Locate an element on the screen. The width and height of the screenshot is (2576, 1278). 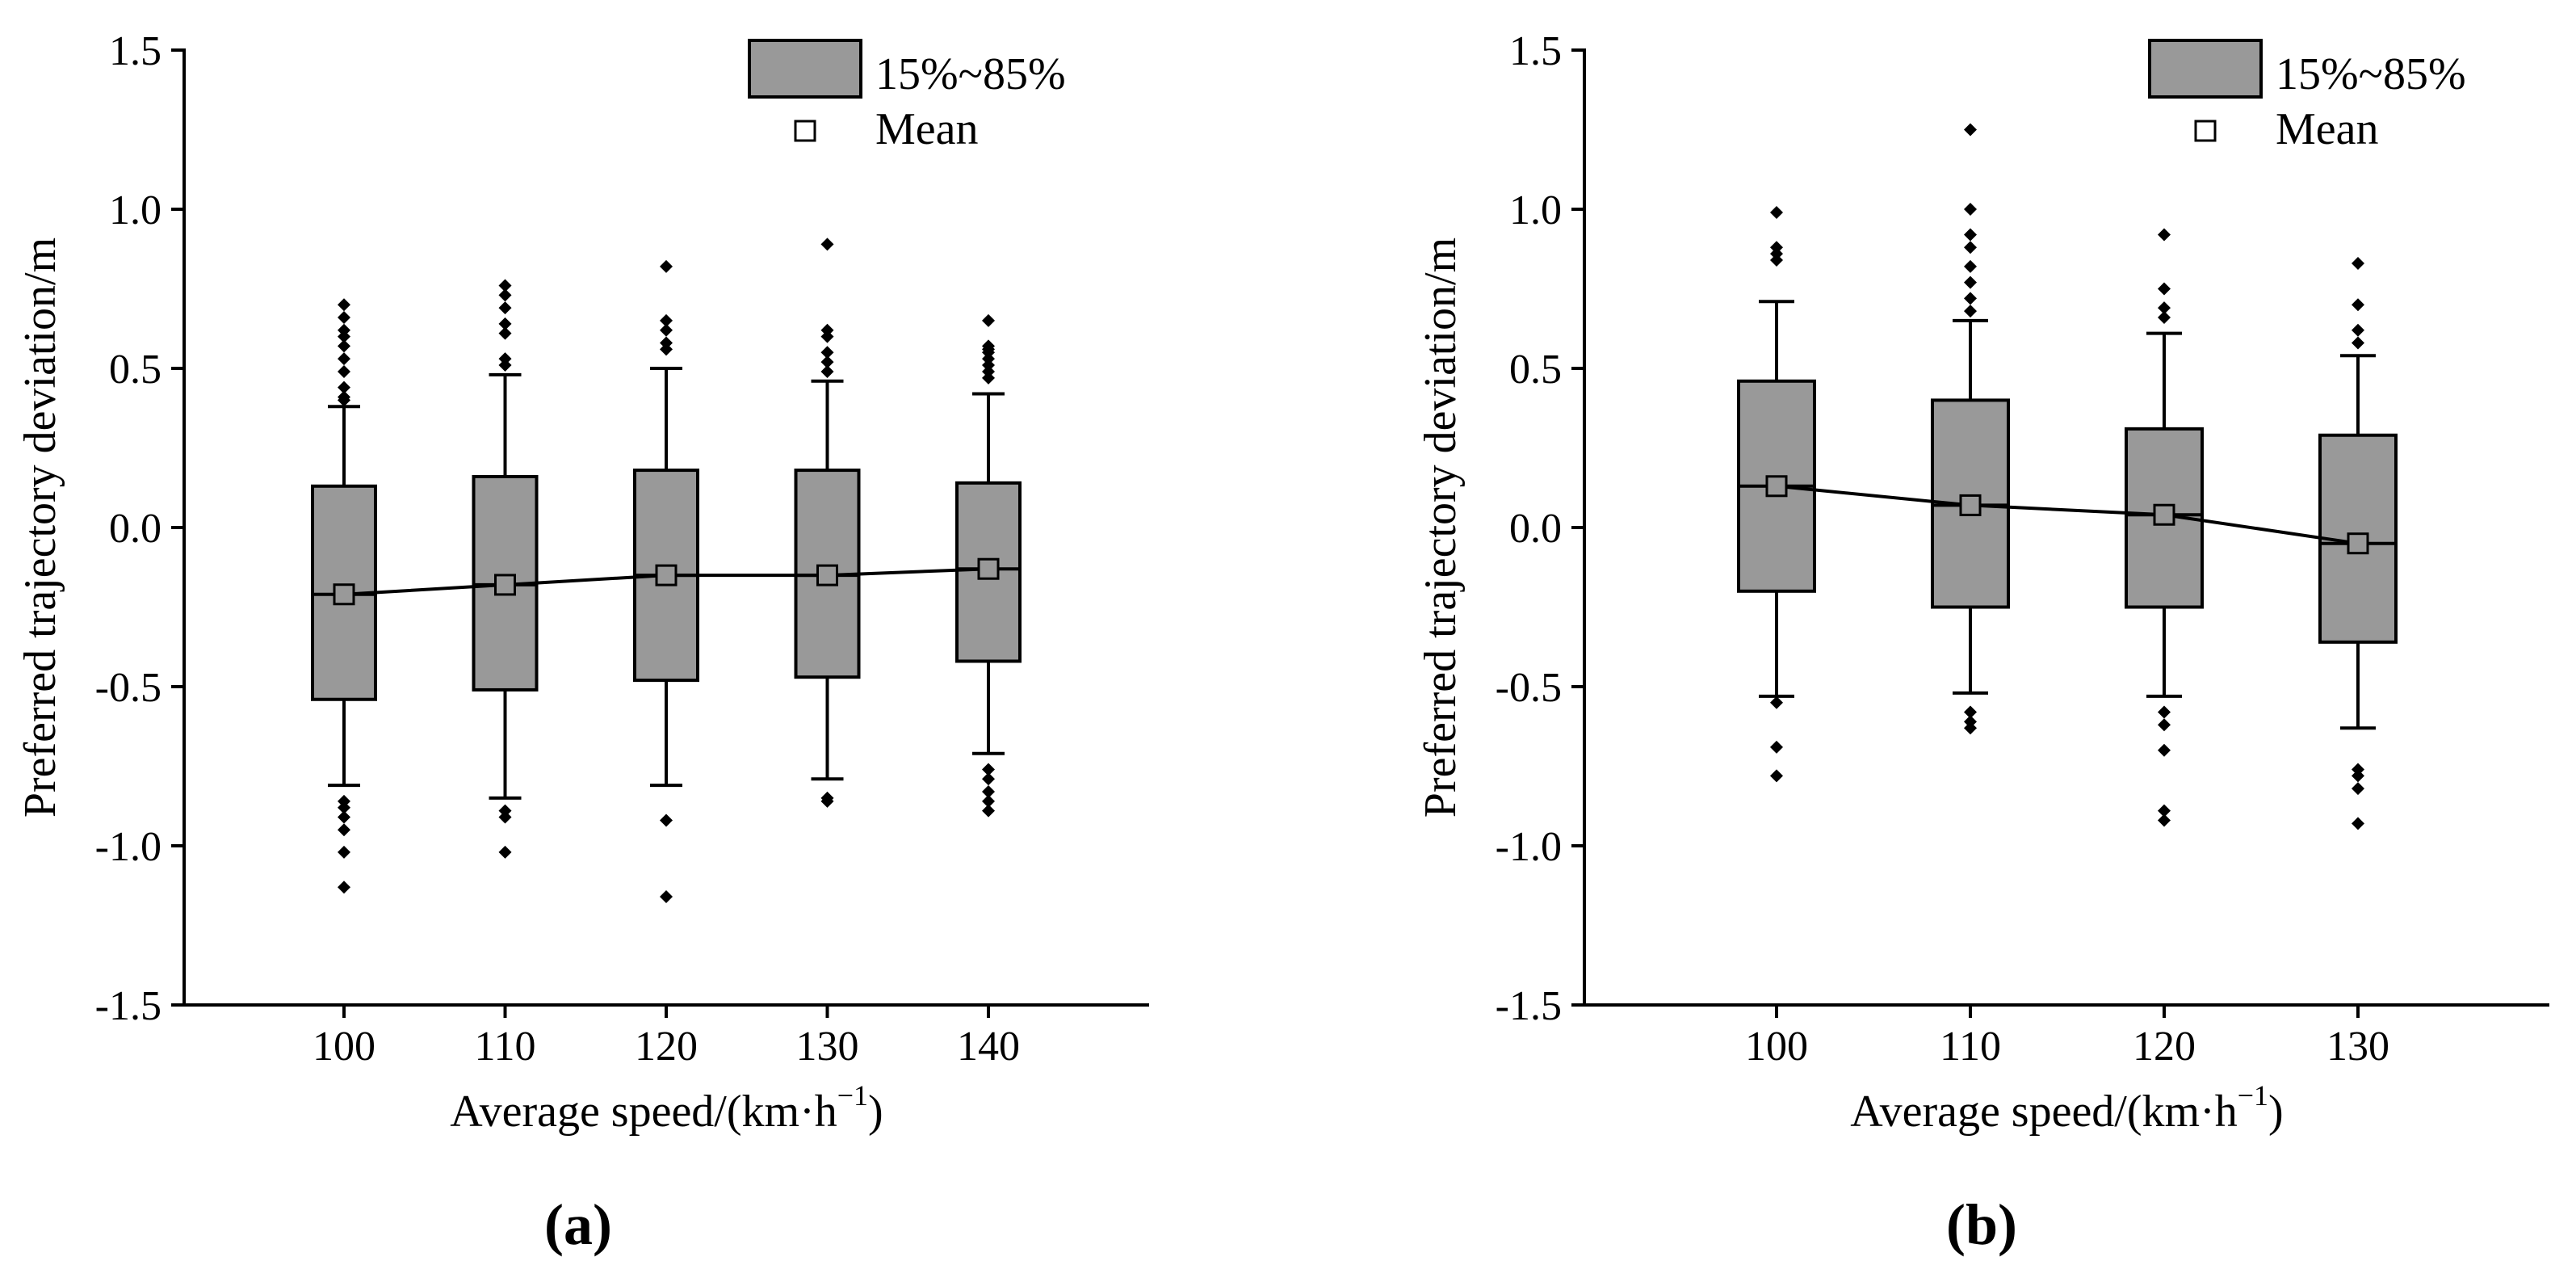
y-tick-label: -1.5 is located at coordinates (128, 1006).